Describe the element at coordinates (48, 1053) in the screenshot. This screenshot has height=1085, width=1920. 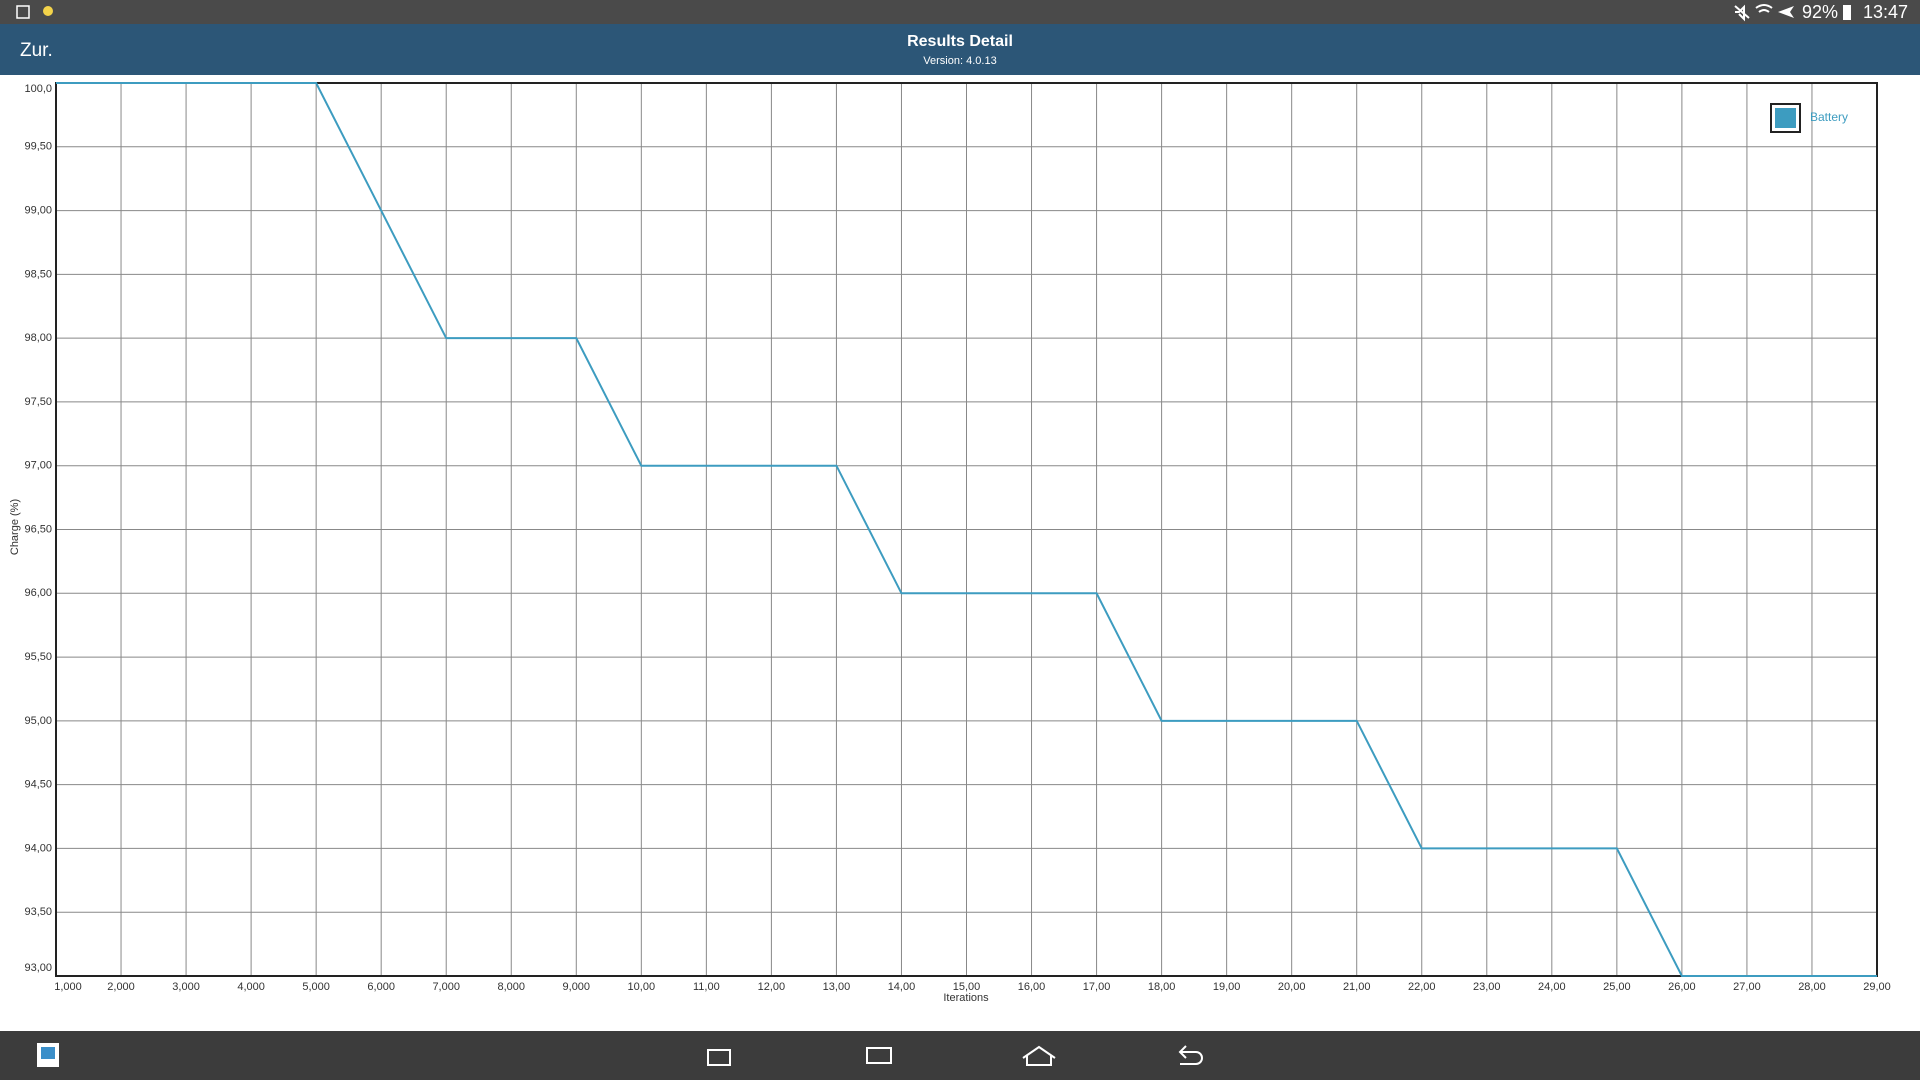
I see `app-icon-inner` at that location.